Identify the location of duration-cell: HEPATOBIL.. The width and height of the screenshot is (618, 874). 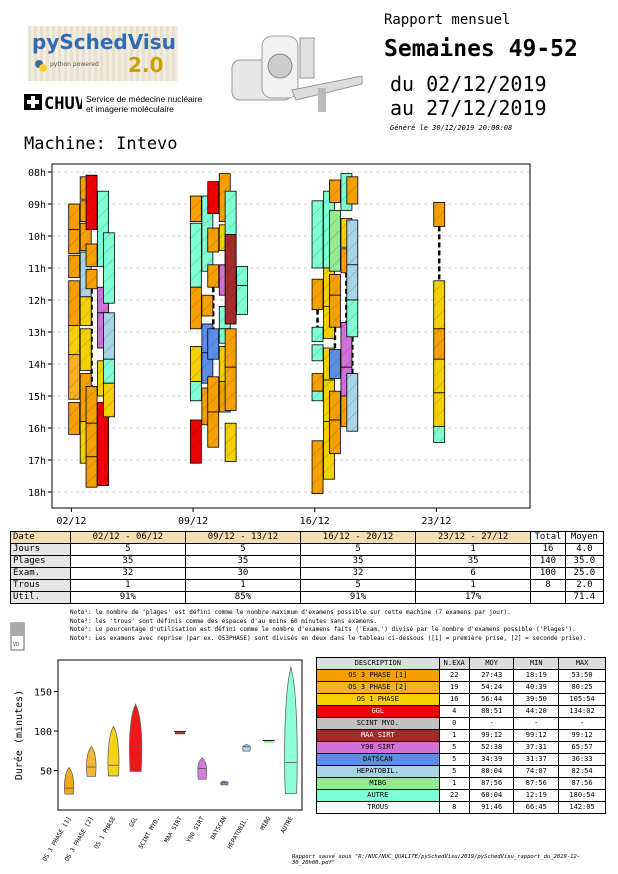
(378, 771).